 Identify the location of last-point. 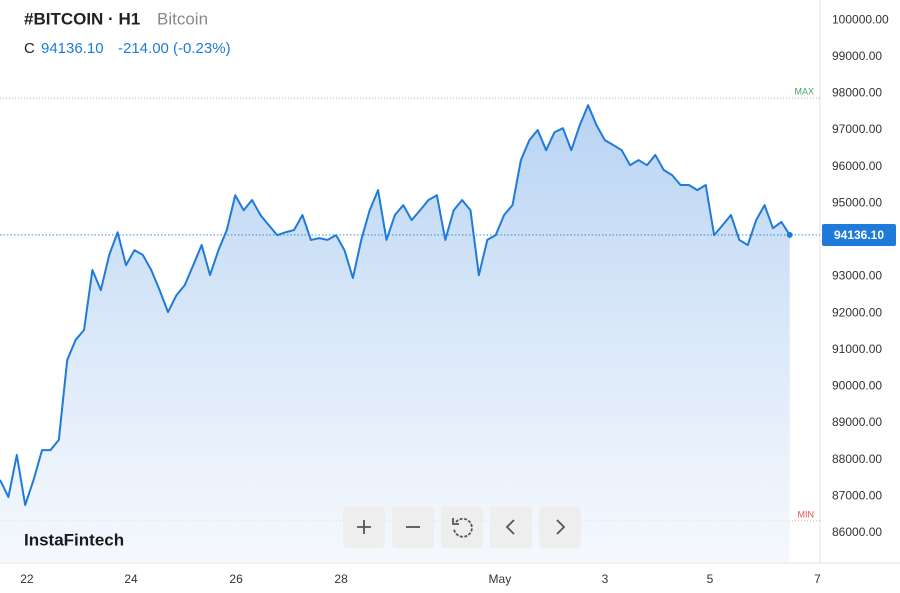
(789, 234).